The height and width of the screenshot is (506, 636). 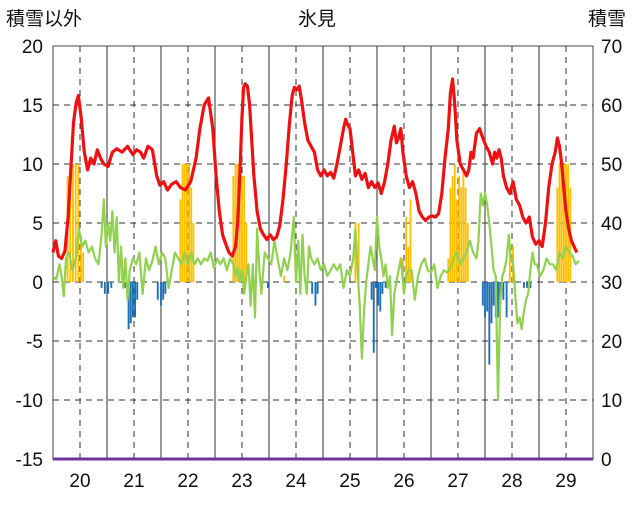 What do you see at coordinates (403, 481) in the screenshot?
I see `x-tick-label: 26` at bounding box center [403, 481].